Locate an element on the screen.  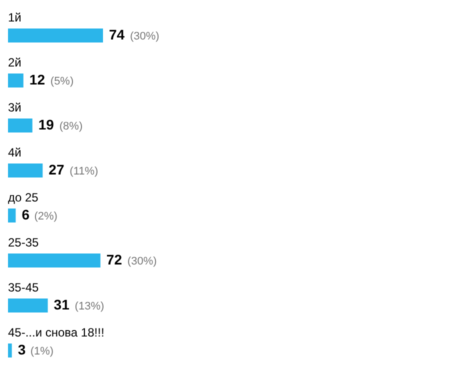
y-tick-label: 2й is located at coordinates (15, 63).